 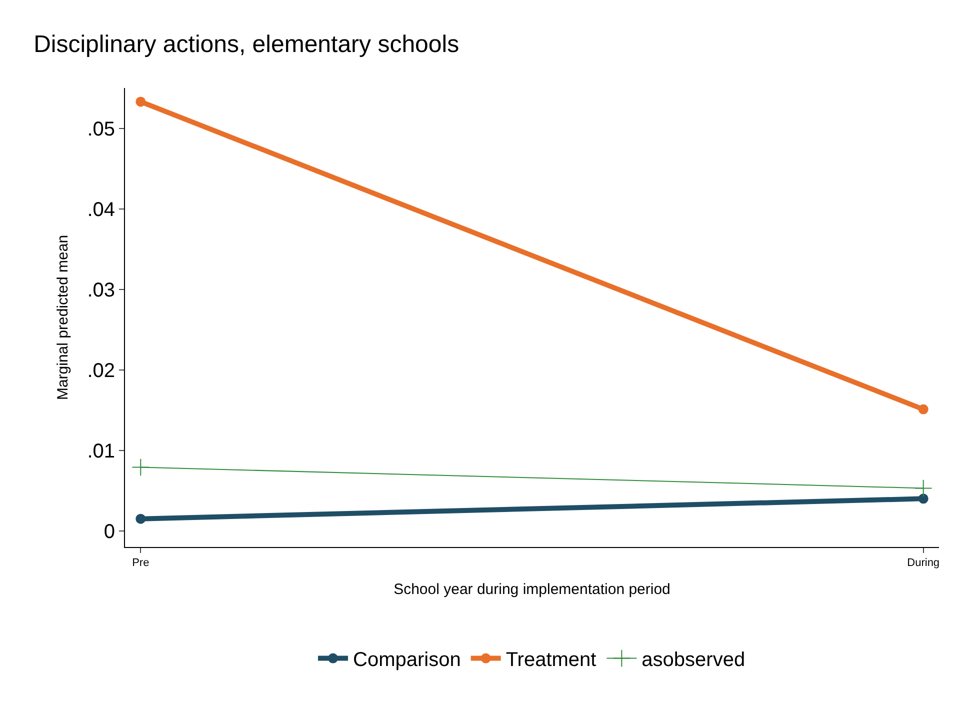 I want to click on legend-label: Treatment, so click(x=551, y=660).